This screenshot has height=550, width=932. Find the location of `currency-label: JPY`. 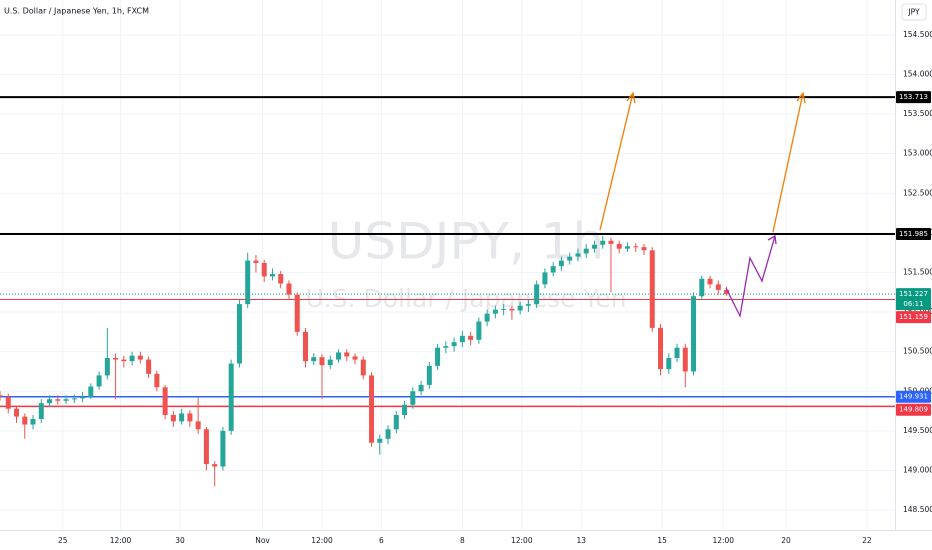

currency-label: JPY is located at coordinates (913, 12).